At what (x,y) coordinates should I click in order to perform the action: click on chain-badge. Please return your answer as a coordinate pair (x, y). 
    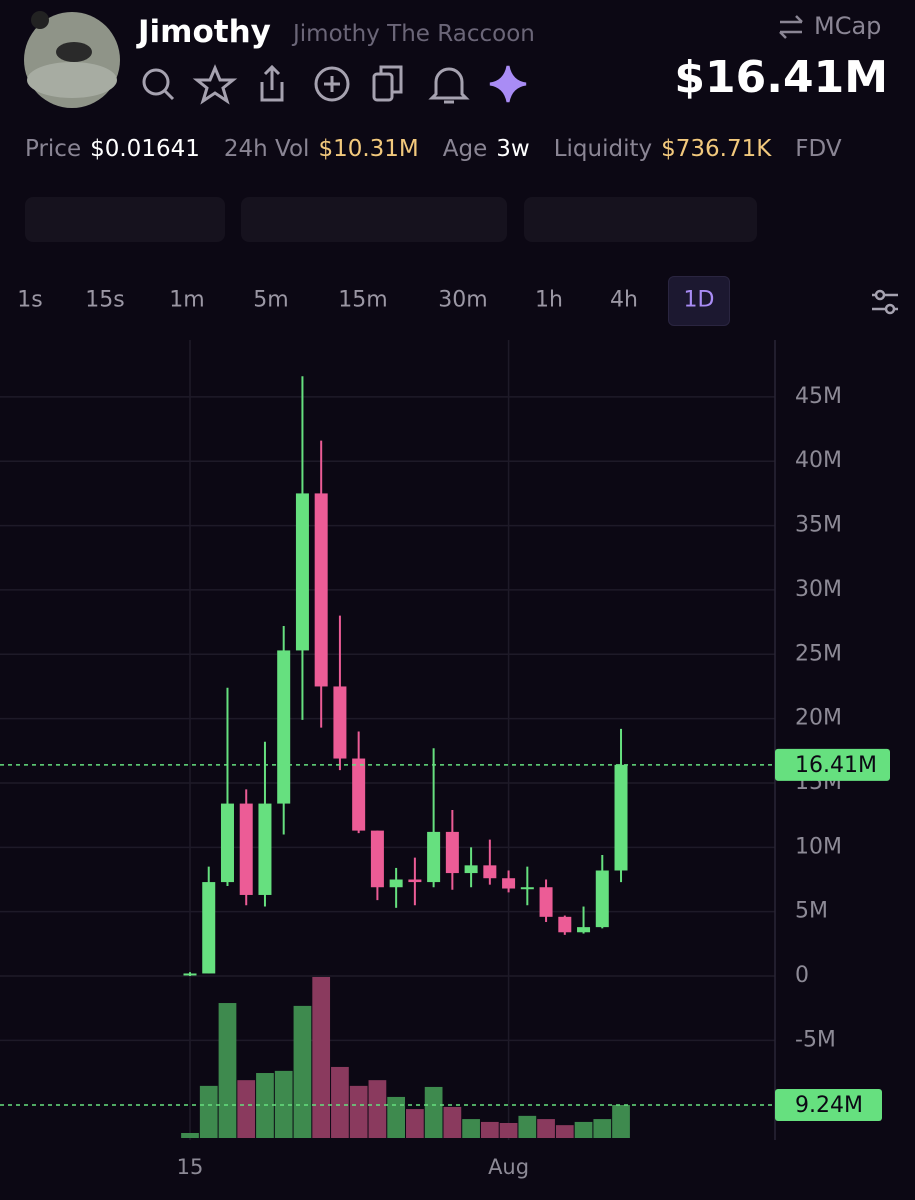
    Looking at the image, I should click on (40, 20).